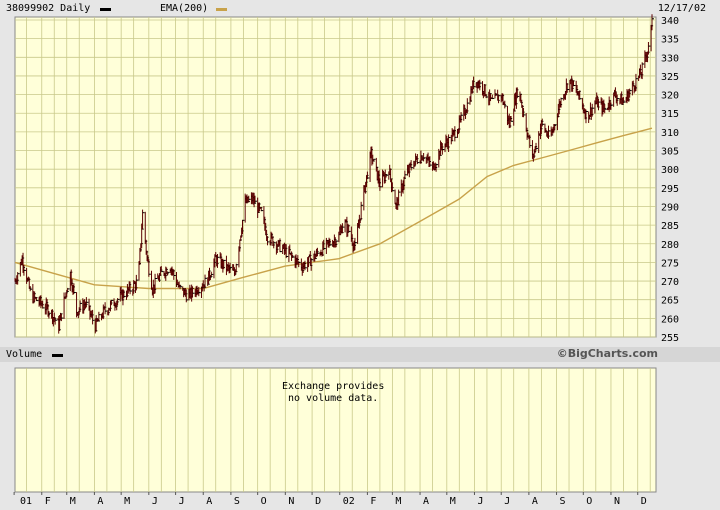 This screenshot has height=510, width=720. What do you see at coordinates (670, 114) in the screenshot?
I see `y-tick-label: 315` at bounding box center [670, 114].